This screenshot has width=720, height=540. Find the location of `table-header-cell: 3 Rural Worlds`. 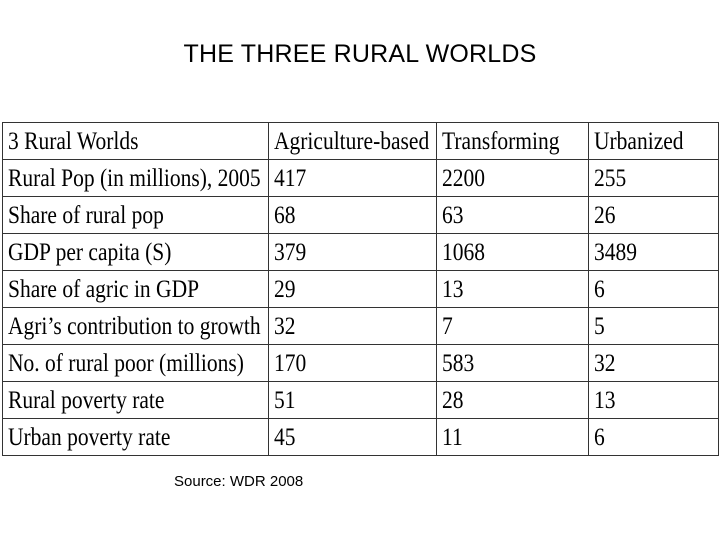

table-header-cell: 3 Rural Worlds is located at coordinates (135, 141).